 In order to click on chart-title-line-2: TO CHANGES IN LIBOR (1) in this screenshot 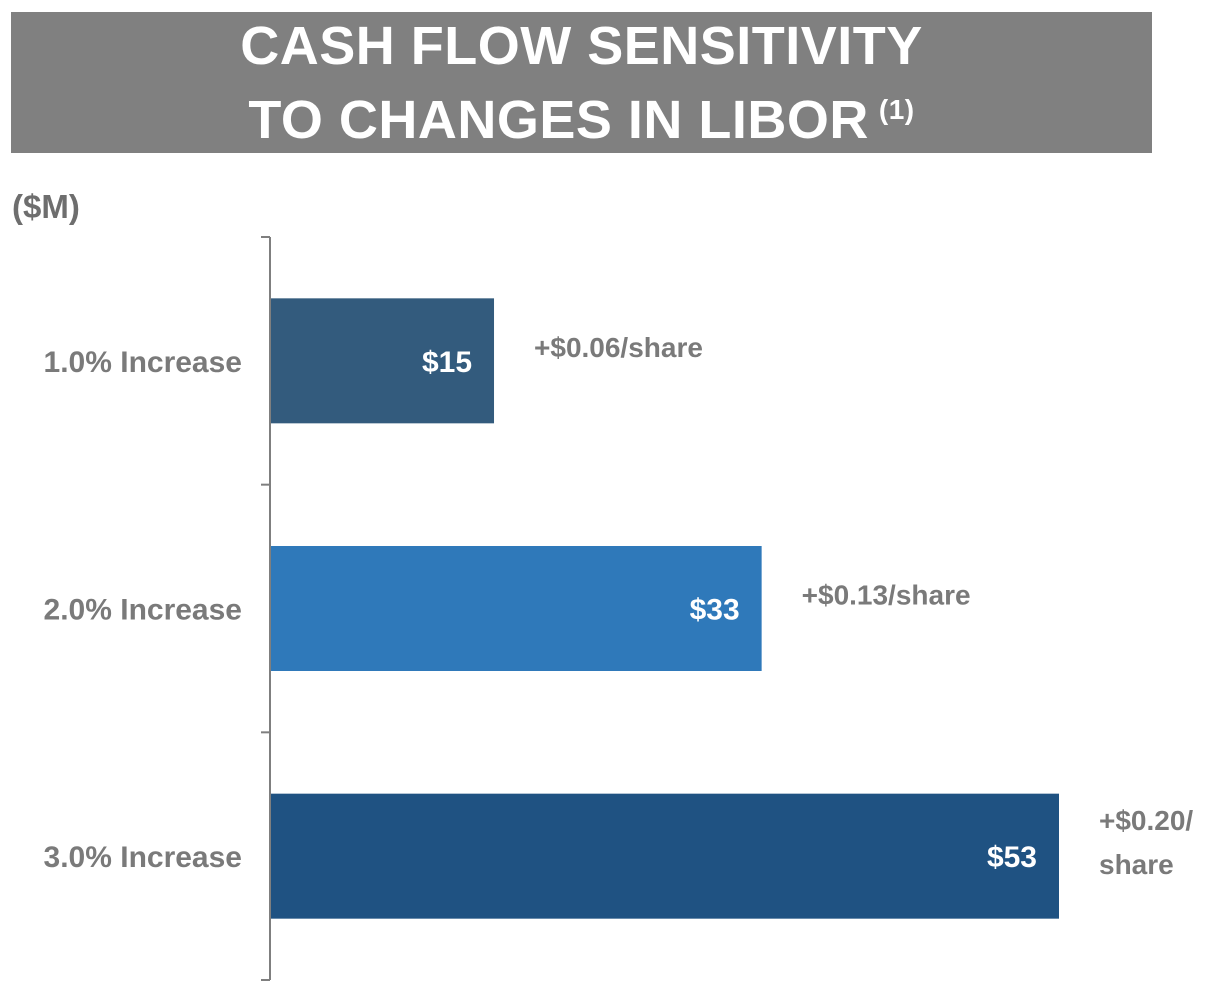, I will do `click(581, 115)`.